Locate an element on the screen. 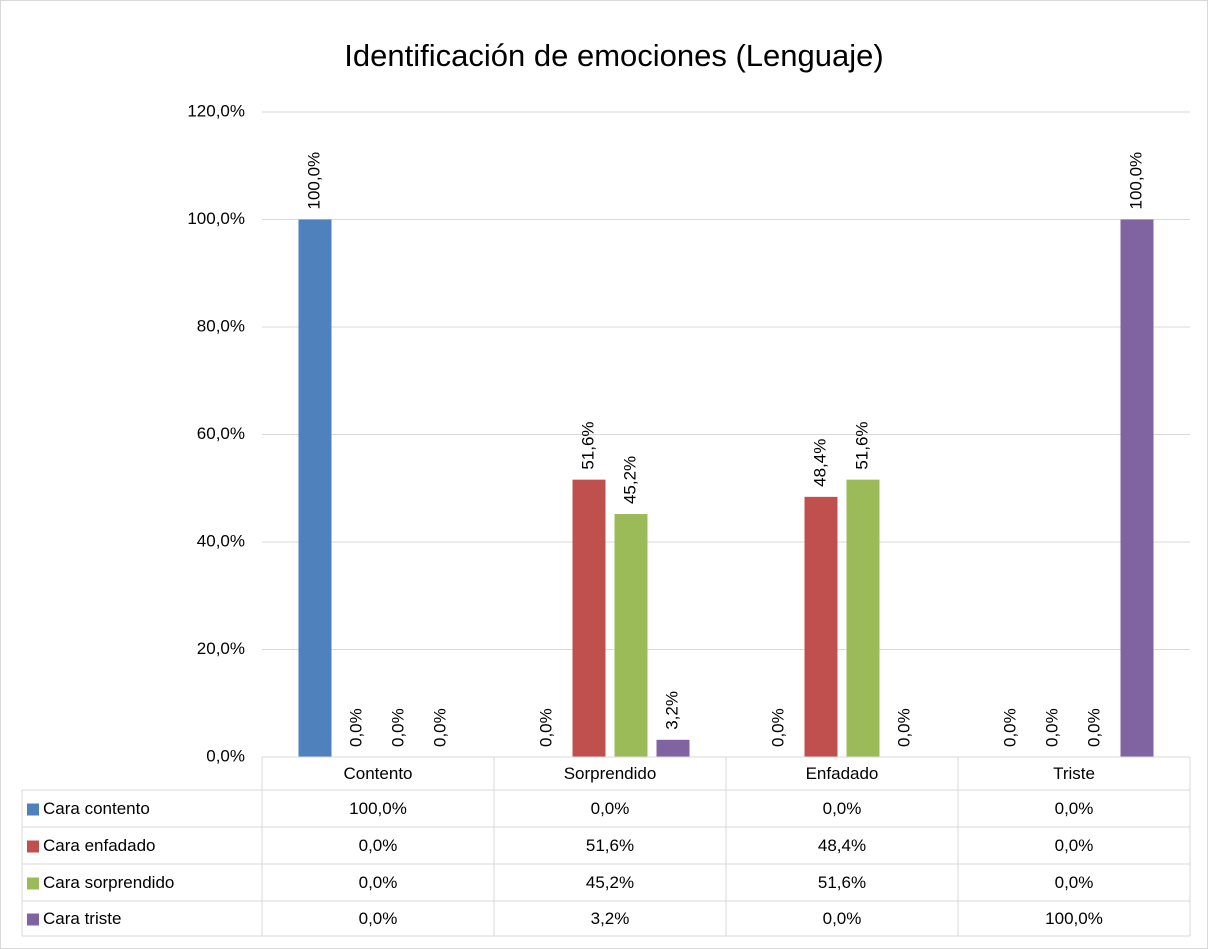 The image size is (1208, 949). x-tick-label: Contento is located at coordinates (378, 773).